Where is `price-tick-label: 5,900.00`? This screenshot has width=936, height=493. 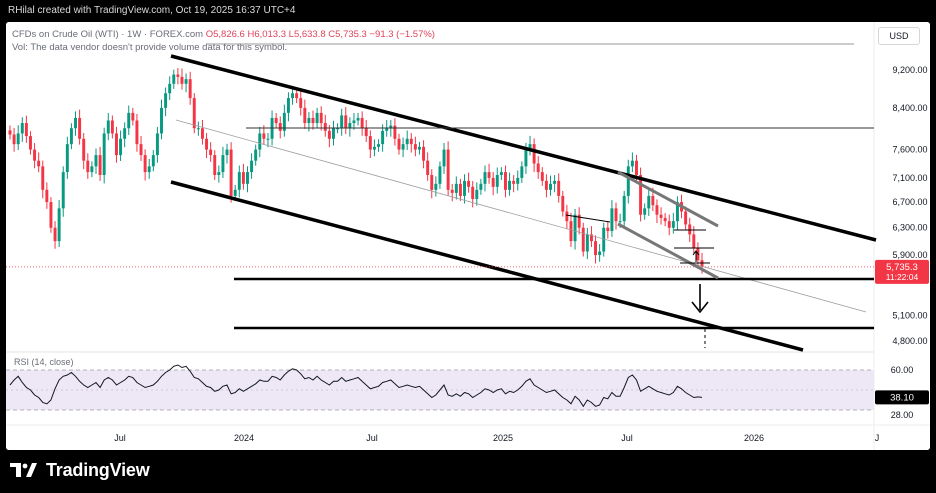 price-tick-label: 5,900.00 is located at coordinates (909, 255).